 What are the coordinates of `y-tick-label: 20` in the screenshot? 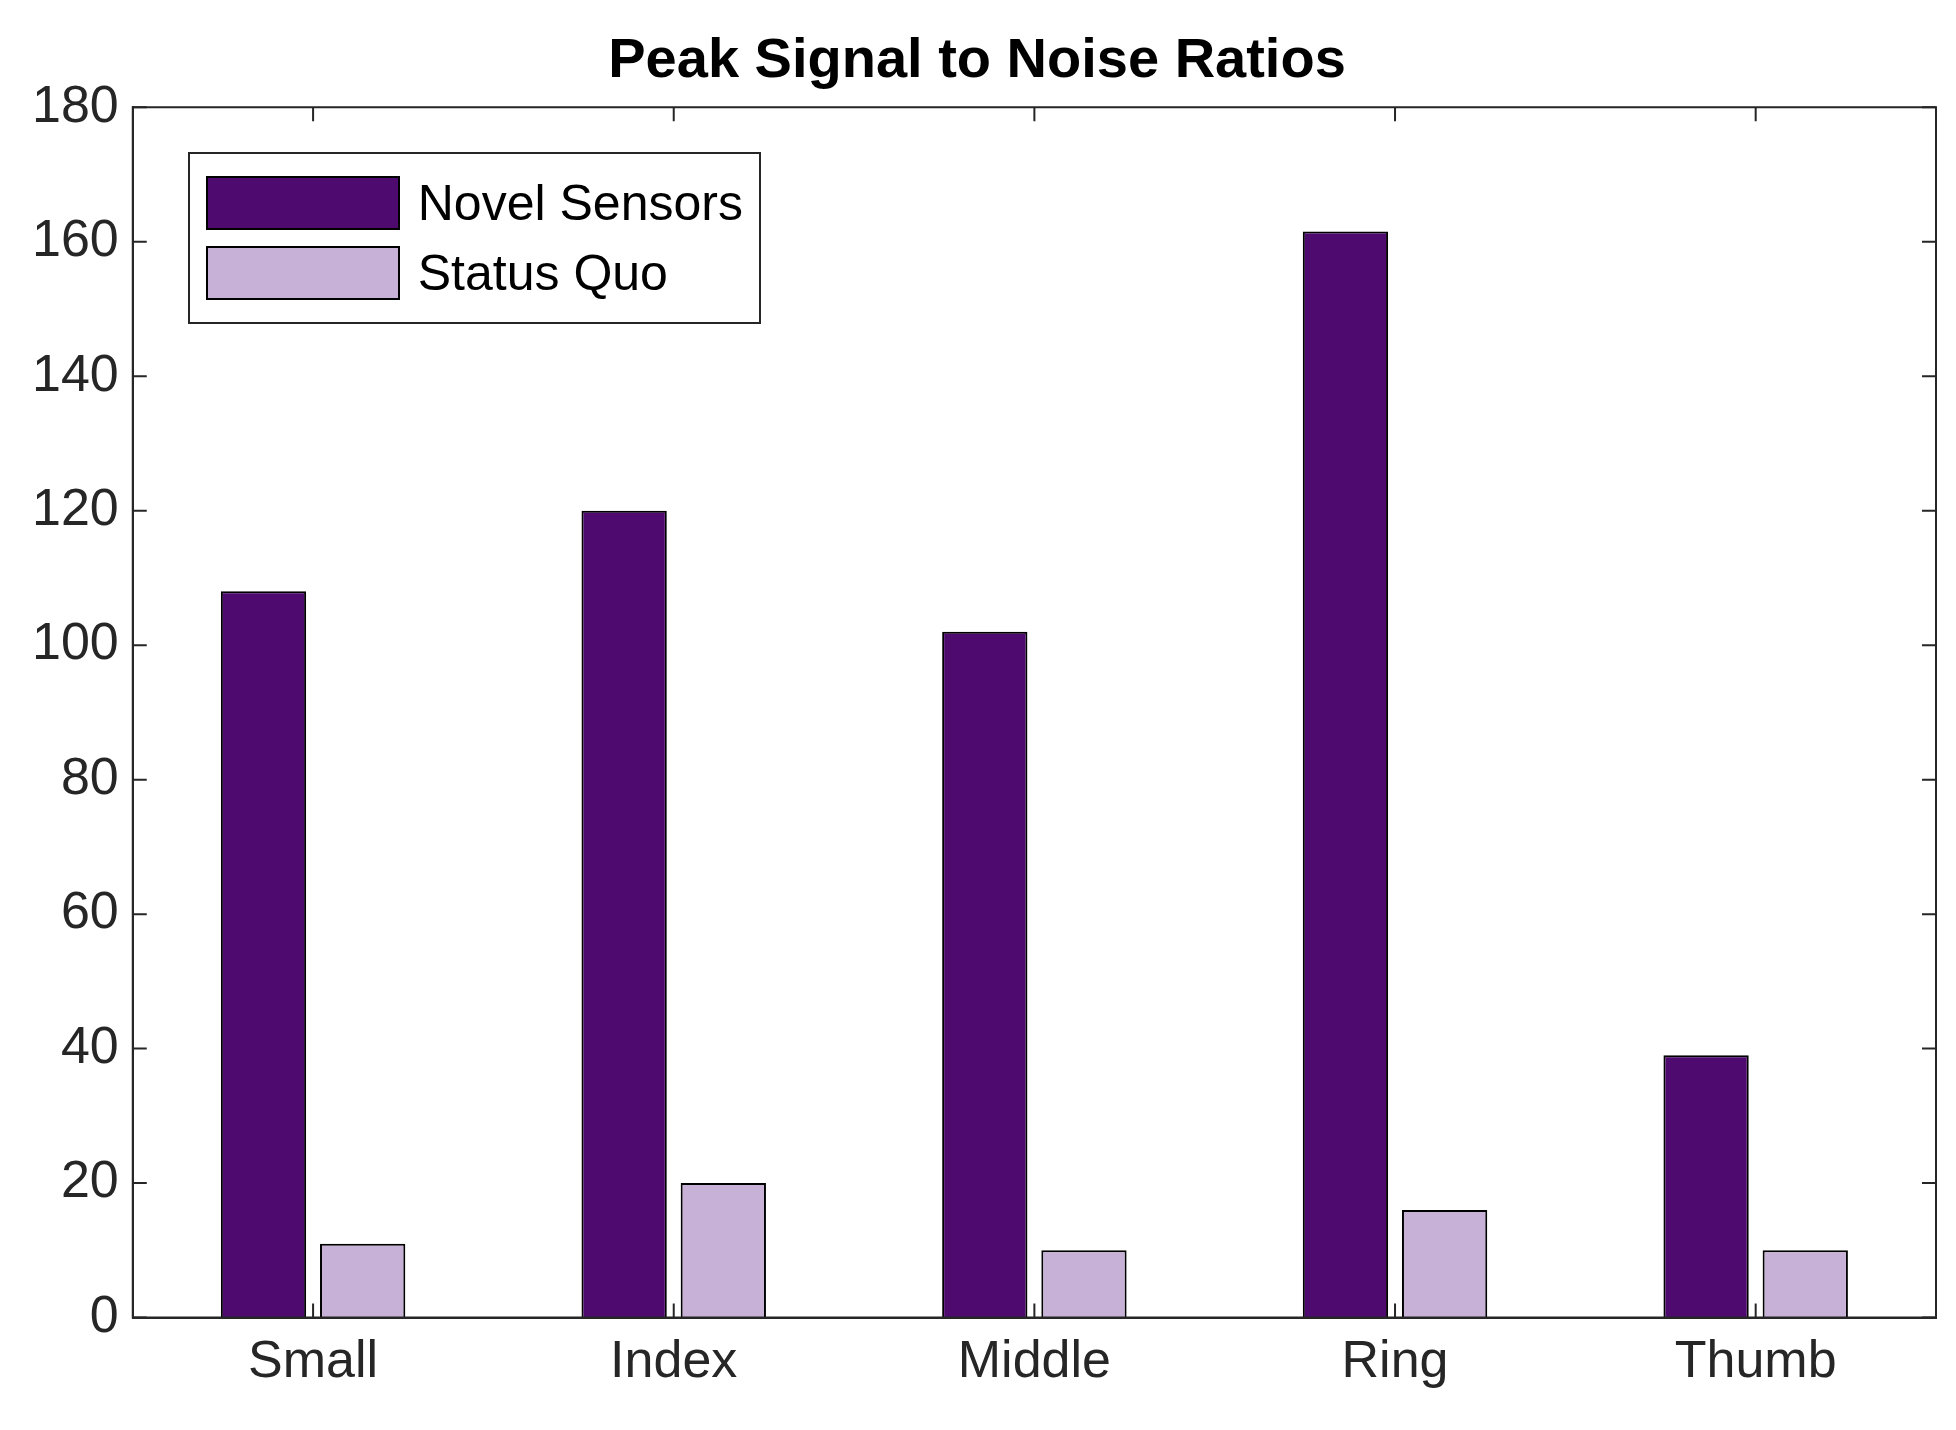 It's located at (89, 1179).